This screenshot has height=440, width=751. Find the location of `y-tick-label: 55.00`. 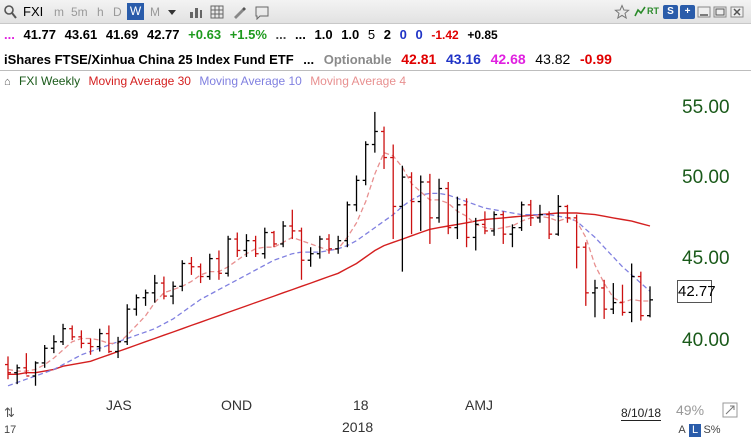

y-tick-label: 55.00 is located at coordinates (706, 107).